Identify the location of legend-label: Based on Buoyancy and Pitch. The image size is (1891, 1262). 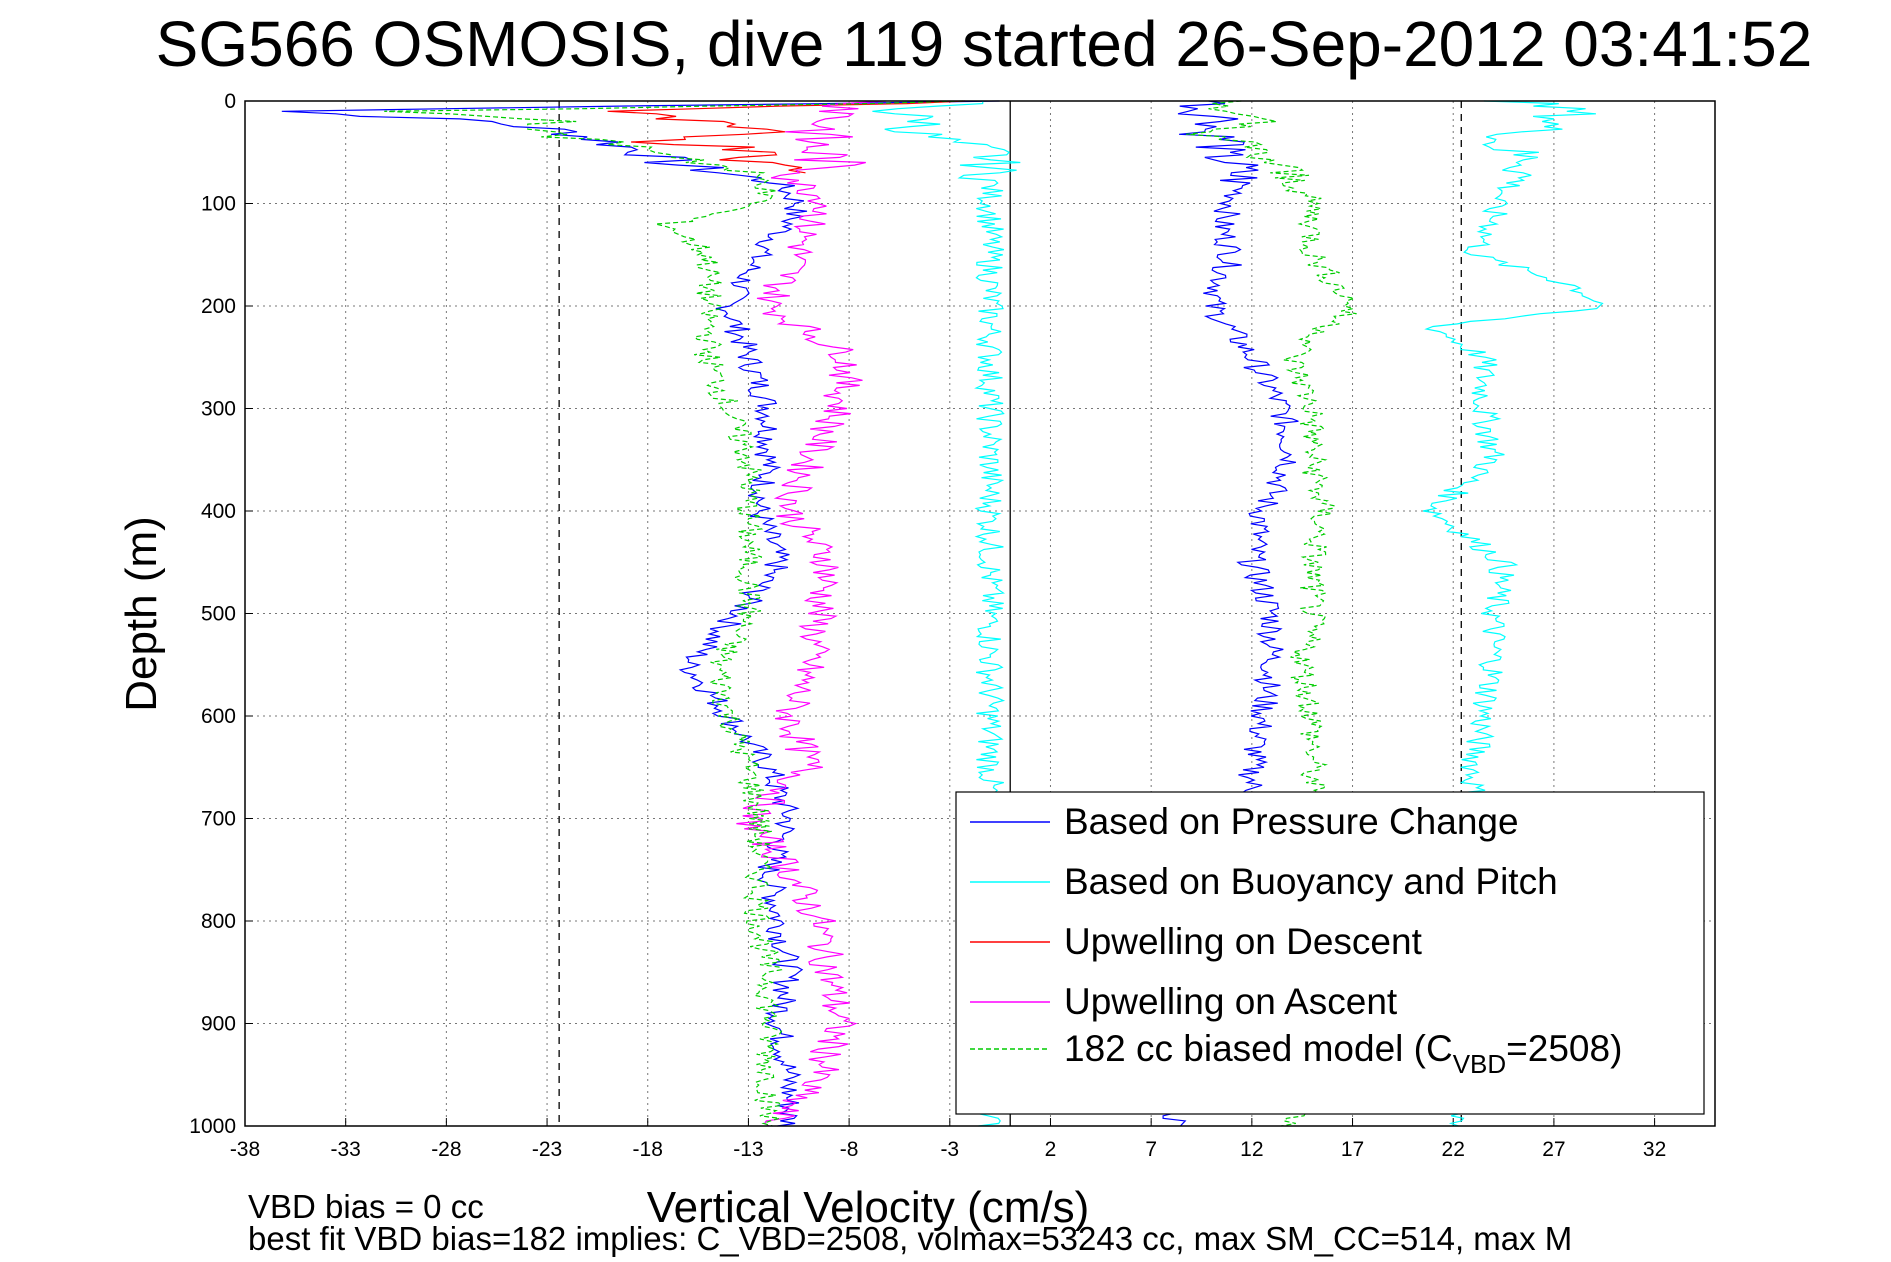
(1311, 881).